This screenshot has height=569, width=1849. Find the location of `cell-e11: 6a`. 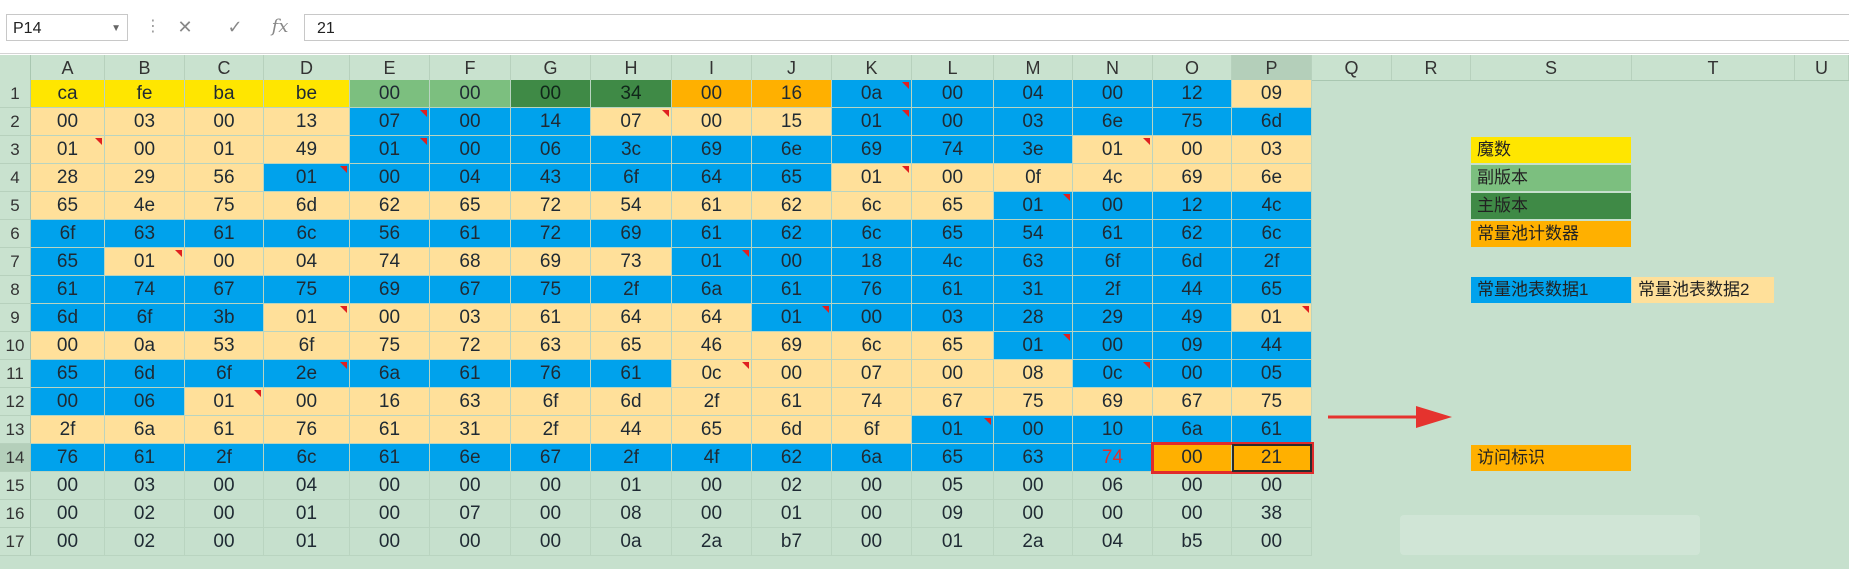

cell-e11: 6a is located at coordinates (390, 374).